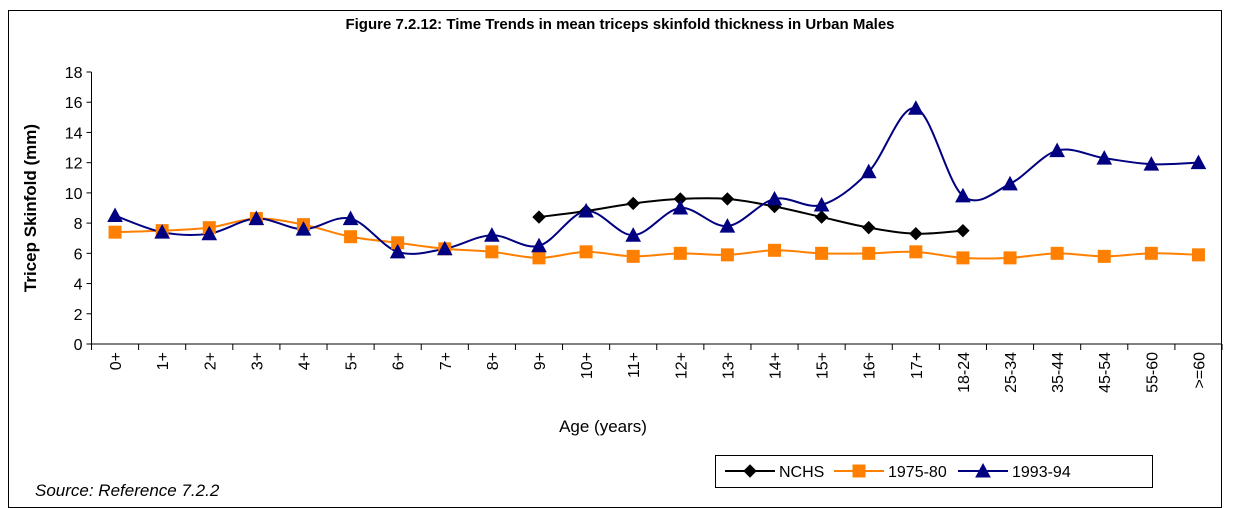 The height and width of the screenshot is (508, 1233). What do you see at coordinates (750, 216) in the screenshot?
I see `series-line` at bounding box center [750, 216].